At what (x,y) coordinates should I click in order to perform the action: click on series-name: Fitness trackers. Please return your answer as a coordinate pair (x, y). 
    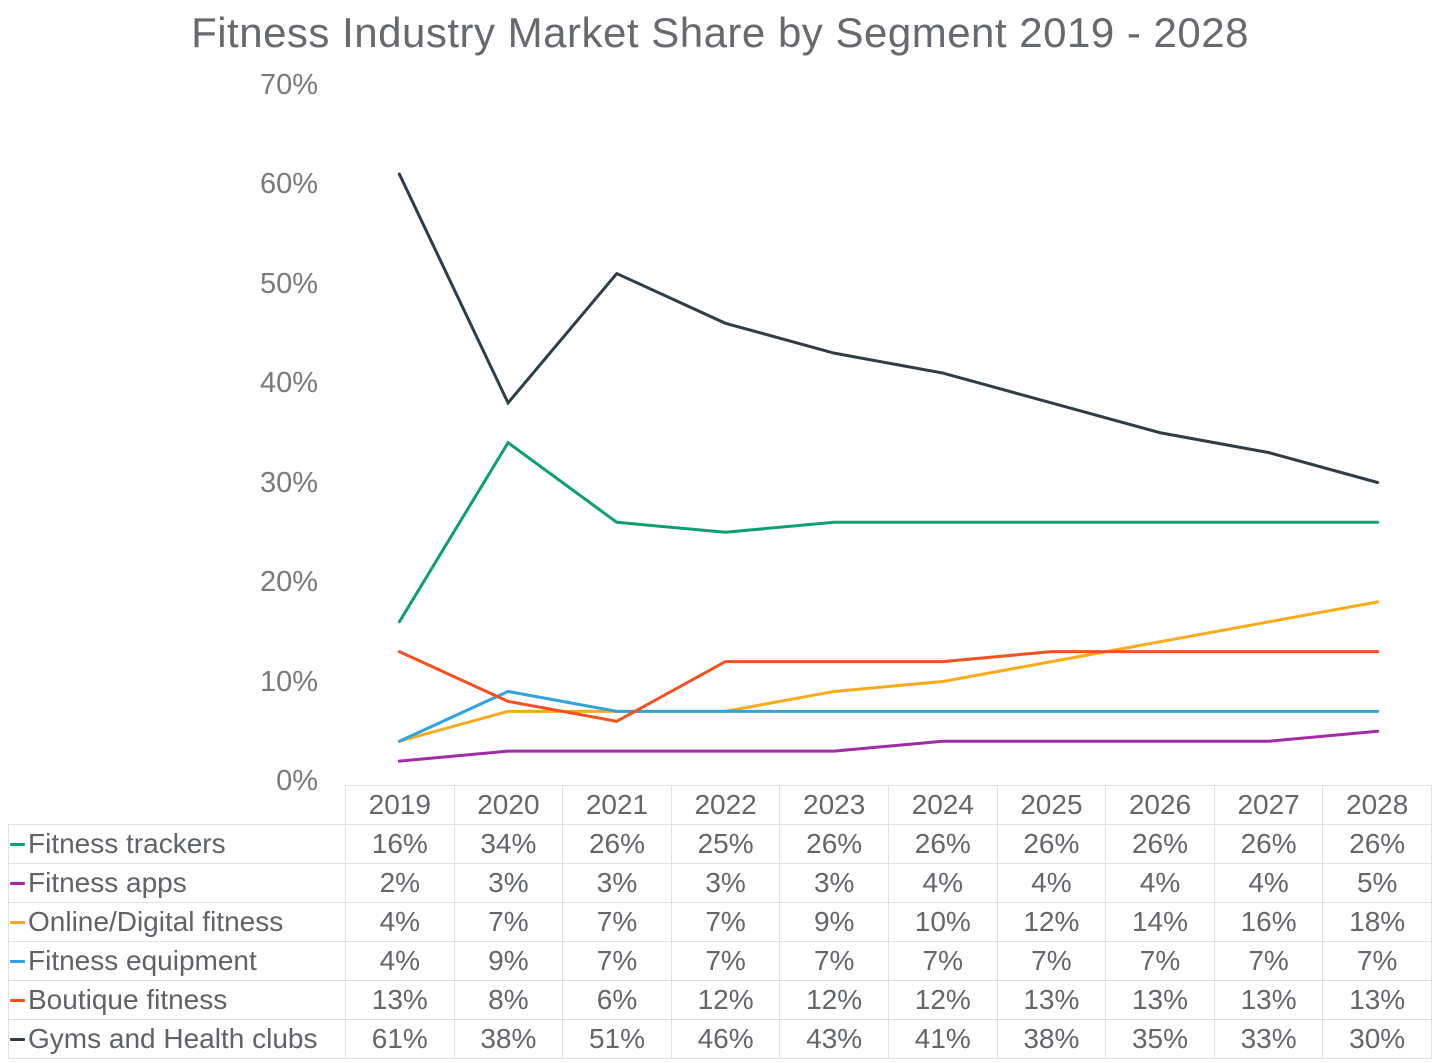
    Looking at the image, I should click on (127, 843).